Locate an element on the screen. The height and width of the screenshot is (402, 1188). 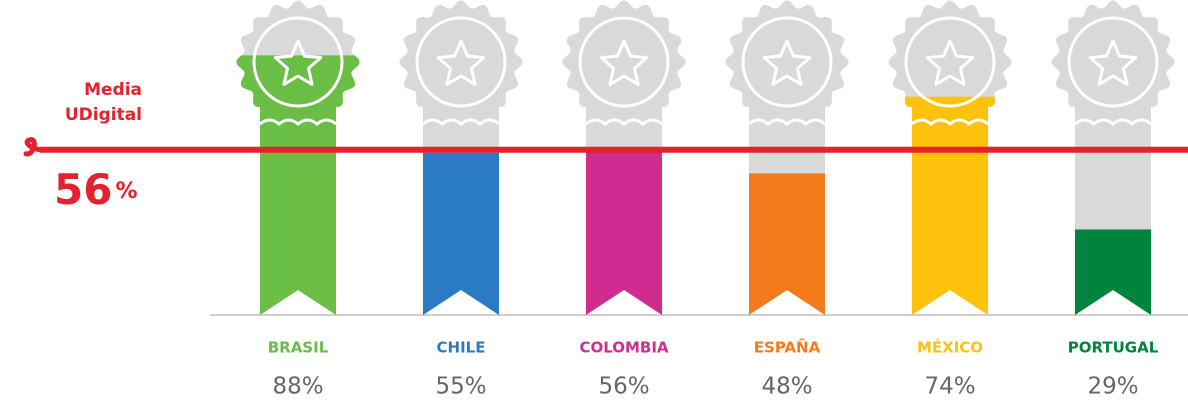
value-label: 56% is located at coordinates (623, 387).